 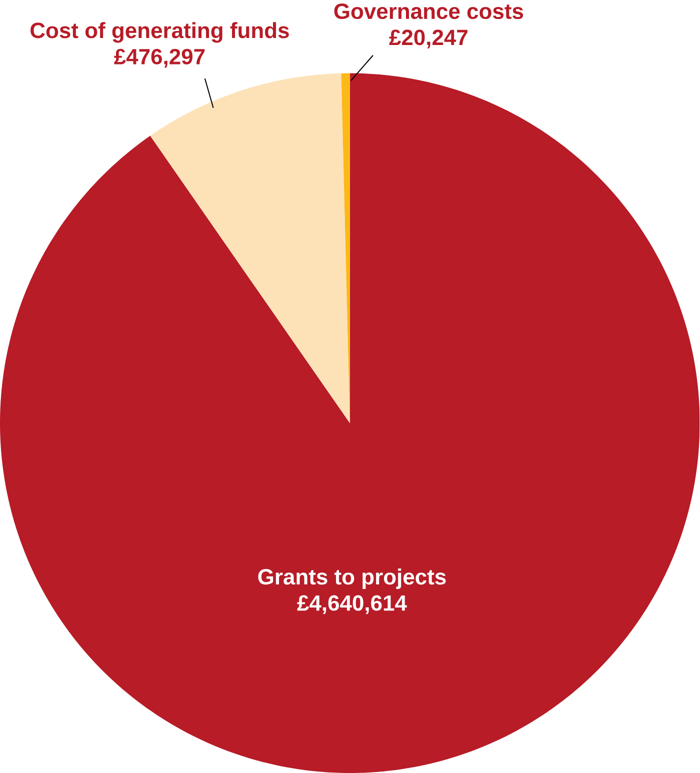 What do you see at coordinates (352, 578) in the screenshot?
I see `slice-label: Grants to projects` at bounding box center [352, 578].